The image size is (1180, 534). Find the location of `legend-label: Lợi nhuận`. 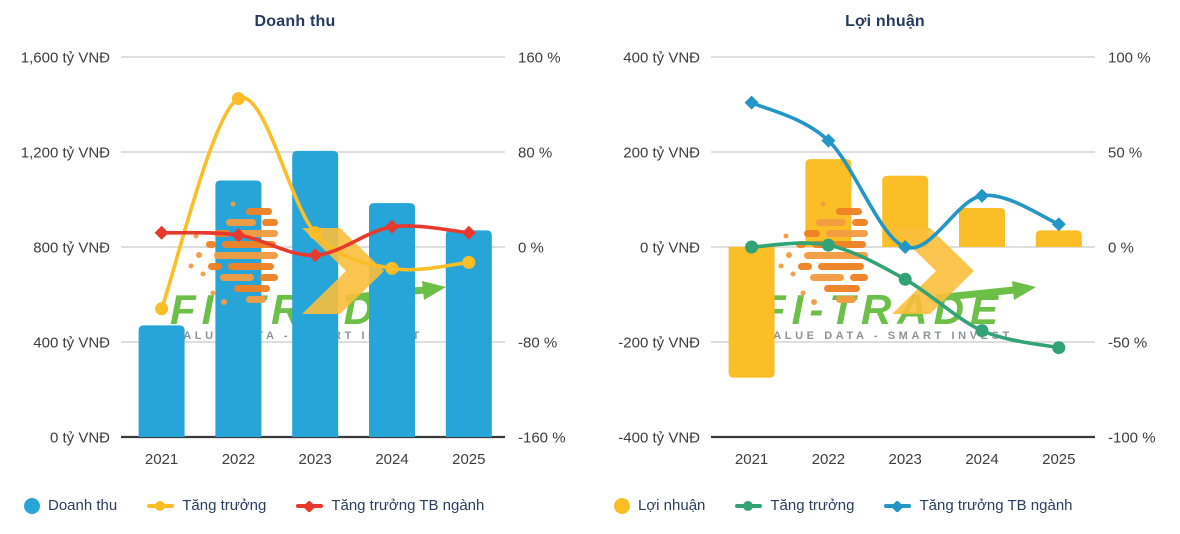

legend-label: Lợi nhuận is located at coordinates (672, 505).